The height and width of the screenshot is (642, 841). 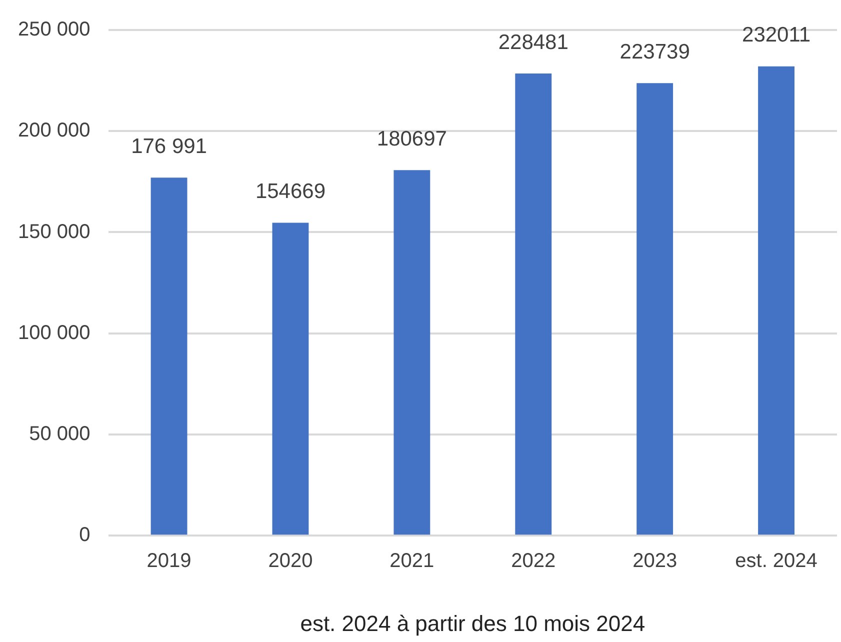 What do you see at coordinates (54, 231) in the screenshot?
I see `y-tick-label: 150 000` at bounding box center [54, 231].